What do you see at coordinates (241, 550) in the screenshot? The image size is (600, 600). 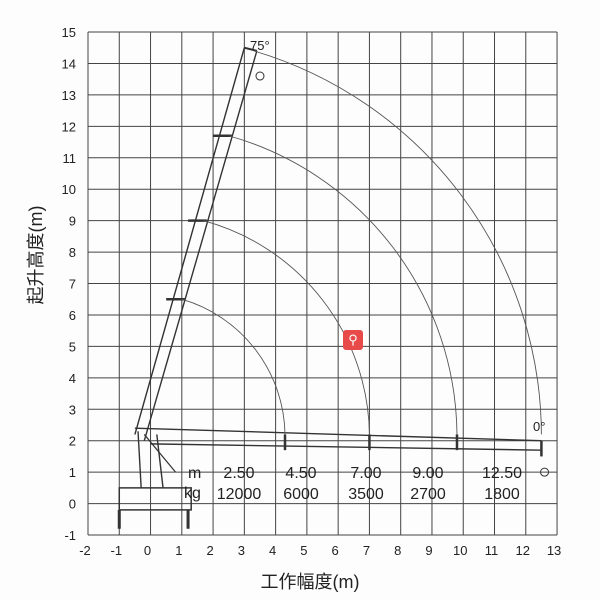 I see `x-tick-label: 3` at bounding box center [241, 550].